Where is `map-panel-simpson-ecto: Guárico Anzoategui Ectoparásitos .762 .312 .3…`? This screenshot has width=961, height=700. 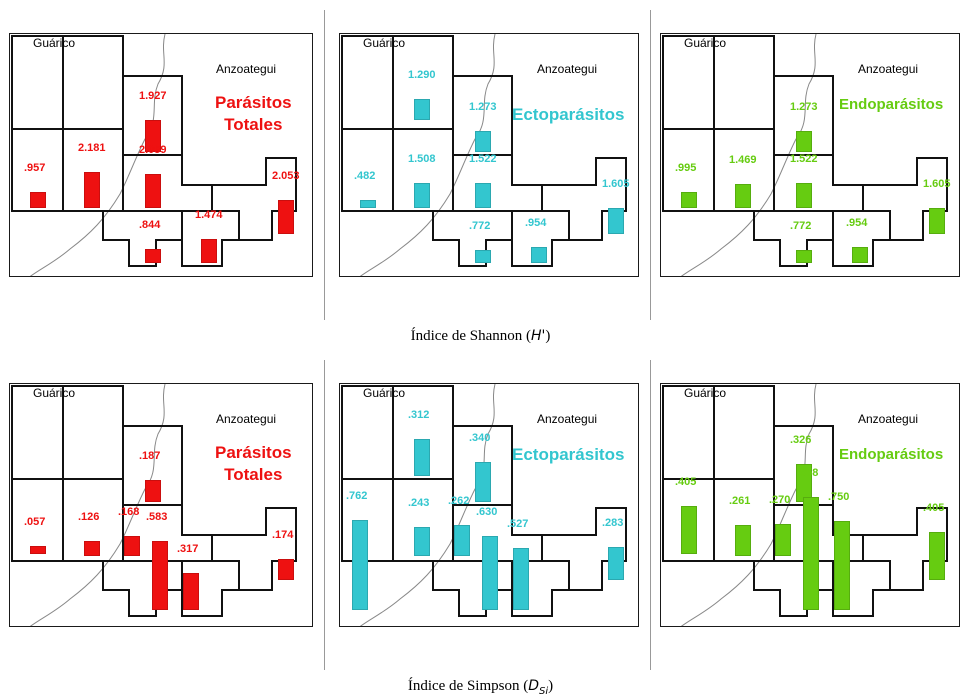
map-panel-simpson-ecto: Guárico Anzoategui Ectoparásitos .762 .312 .3… is located at coordinates (489, 505).